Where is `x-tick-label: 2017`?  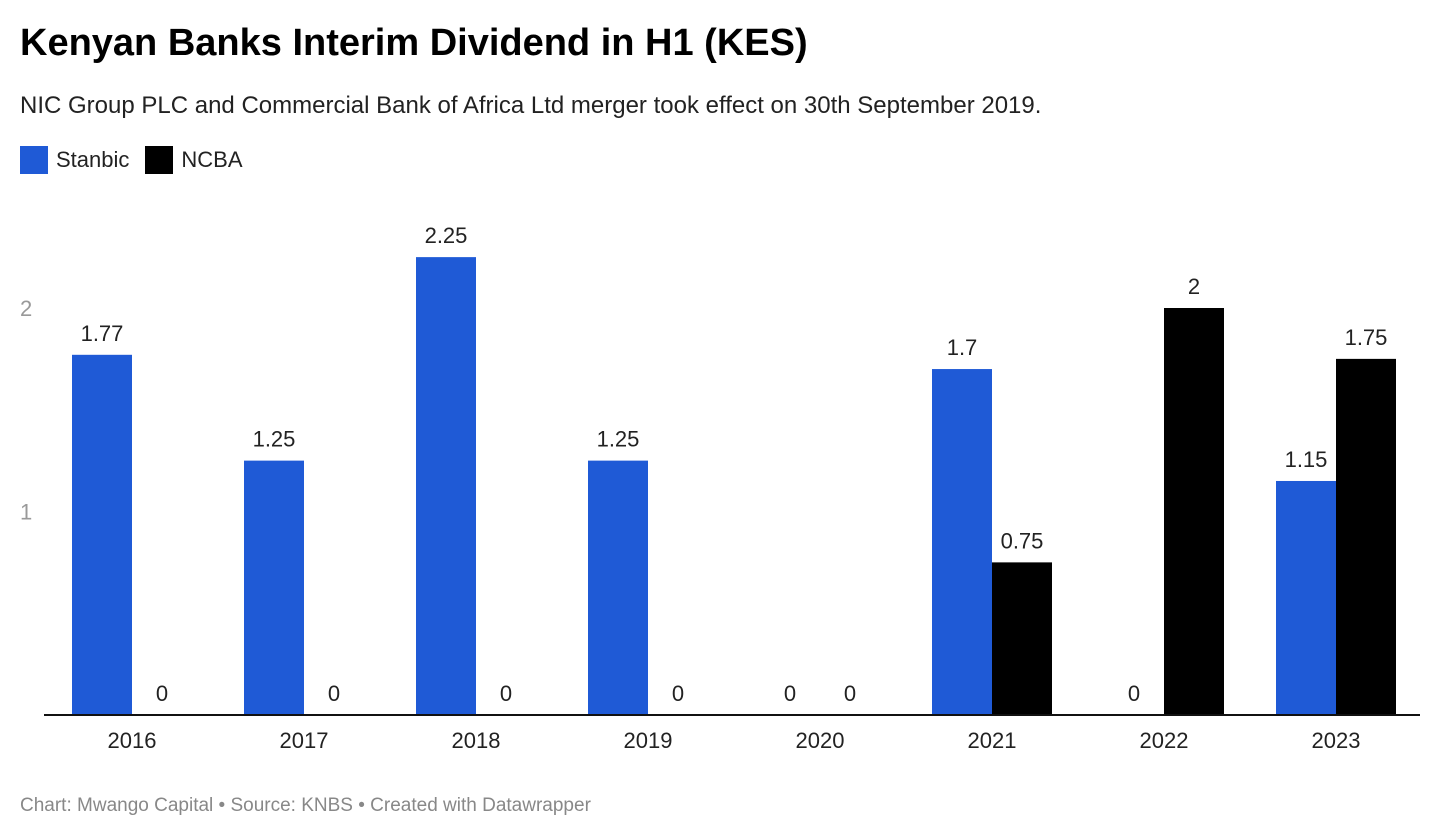 x-tick-label: 2017 is located at coordinates (304, 740).